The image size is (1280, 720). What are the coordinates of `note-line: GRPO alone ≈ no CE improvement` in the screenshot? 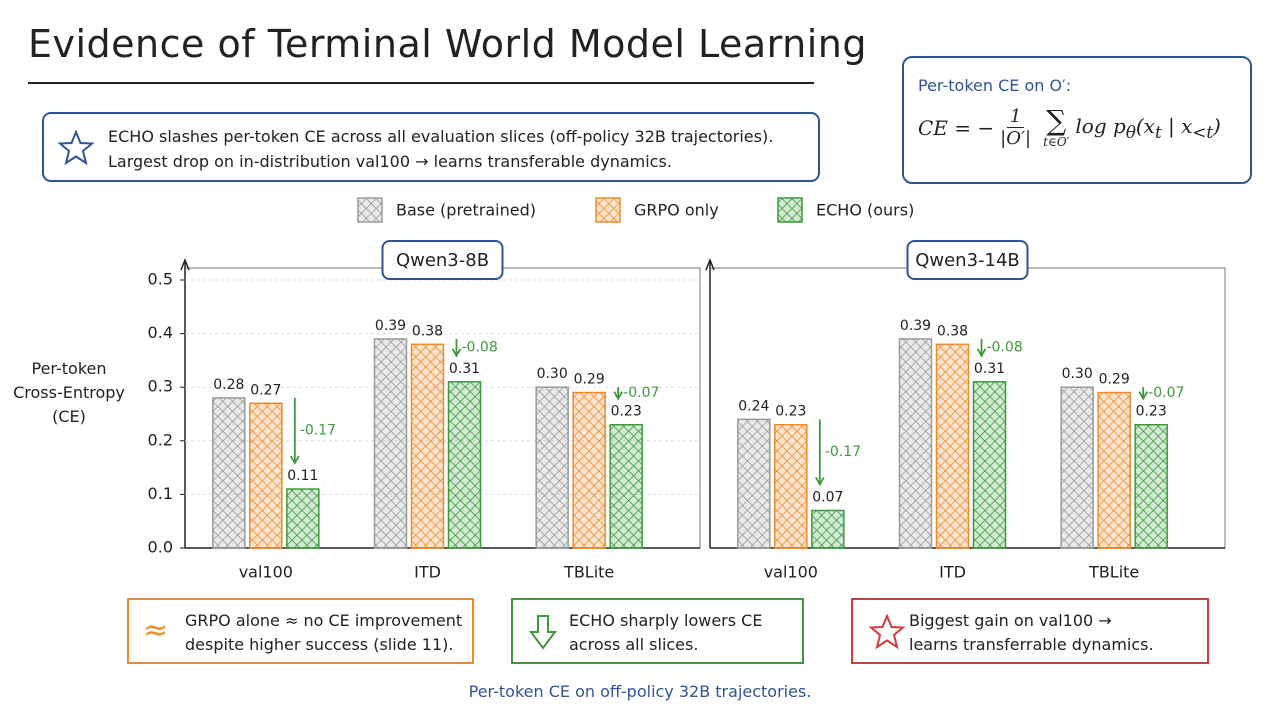 It's located at (324, 620).